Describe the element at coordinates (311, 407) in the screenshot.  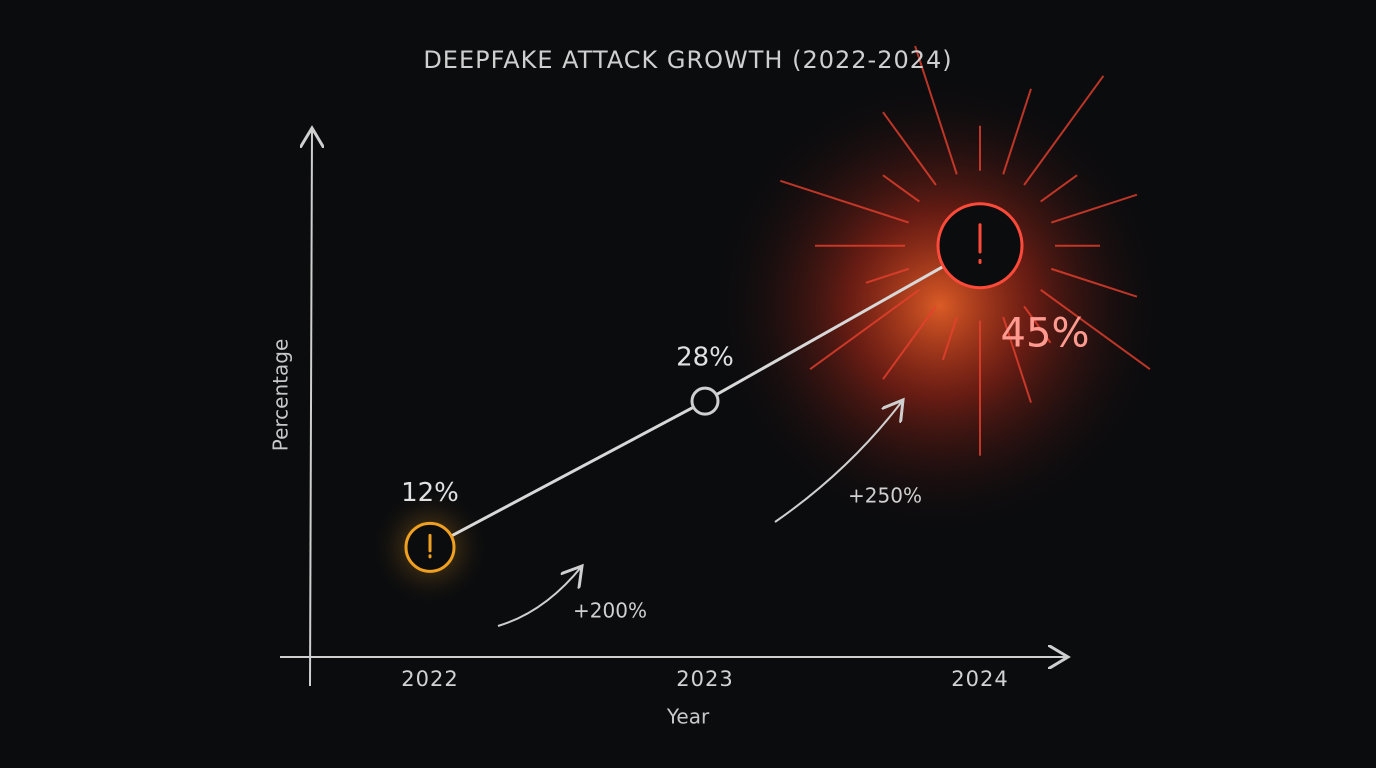
I see `y-axis` at that location.